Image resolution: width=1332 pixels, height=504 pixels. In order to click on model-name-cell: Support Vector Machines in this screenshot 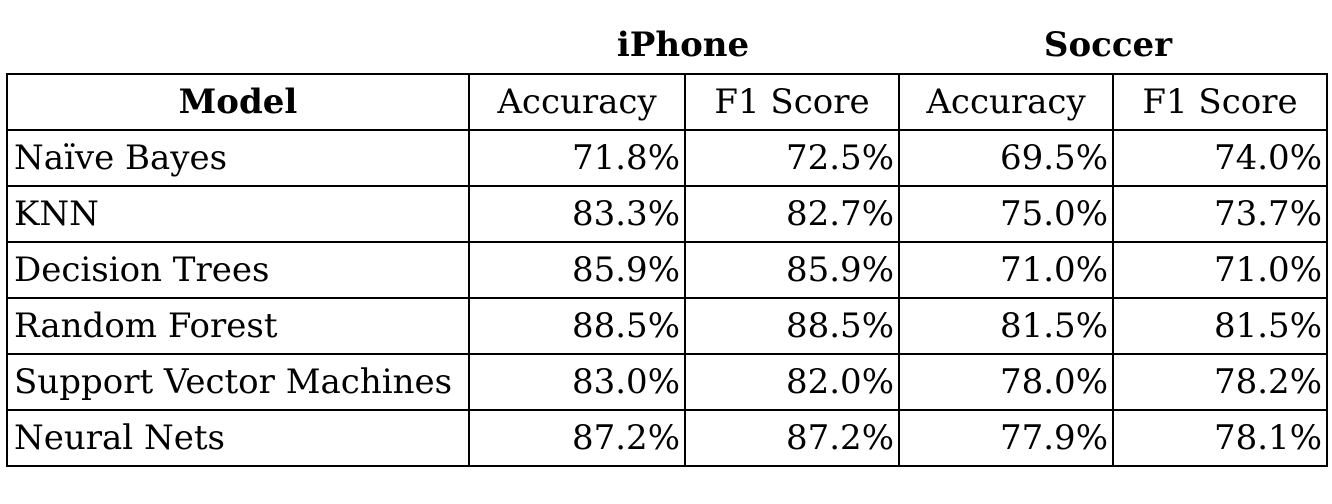, I will do `click(238, 382)`.